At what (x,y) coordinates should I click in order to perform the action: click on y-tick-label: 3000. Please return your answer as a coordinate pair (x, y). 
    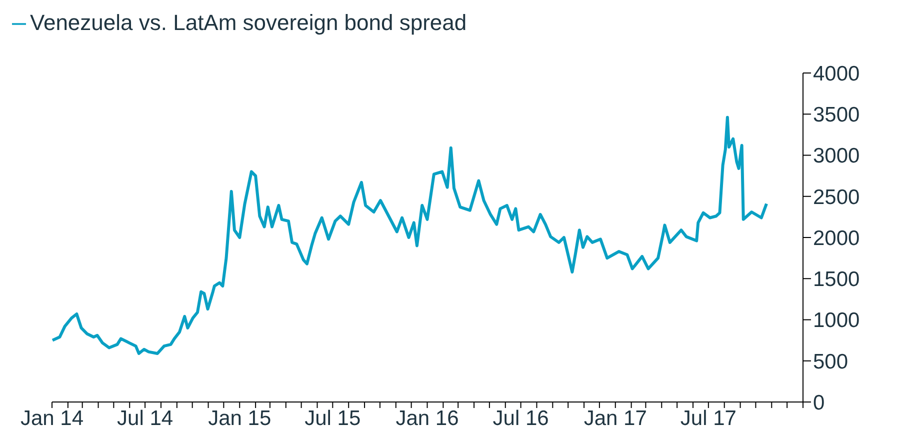
    Looking at the image, I should click on (836, 156).